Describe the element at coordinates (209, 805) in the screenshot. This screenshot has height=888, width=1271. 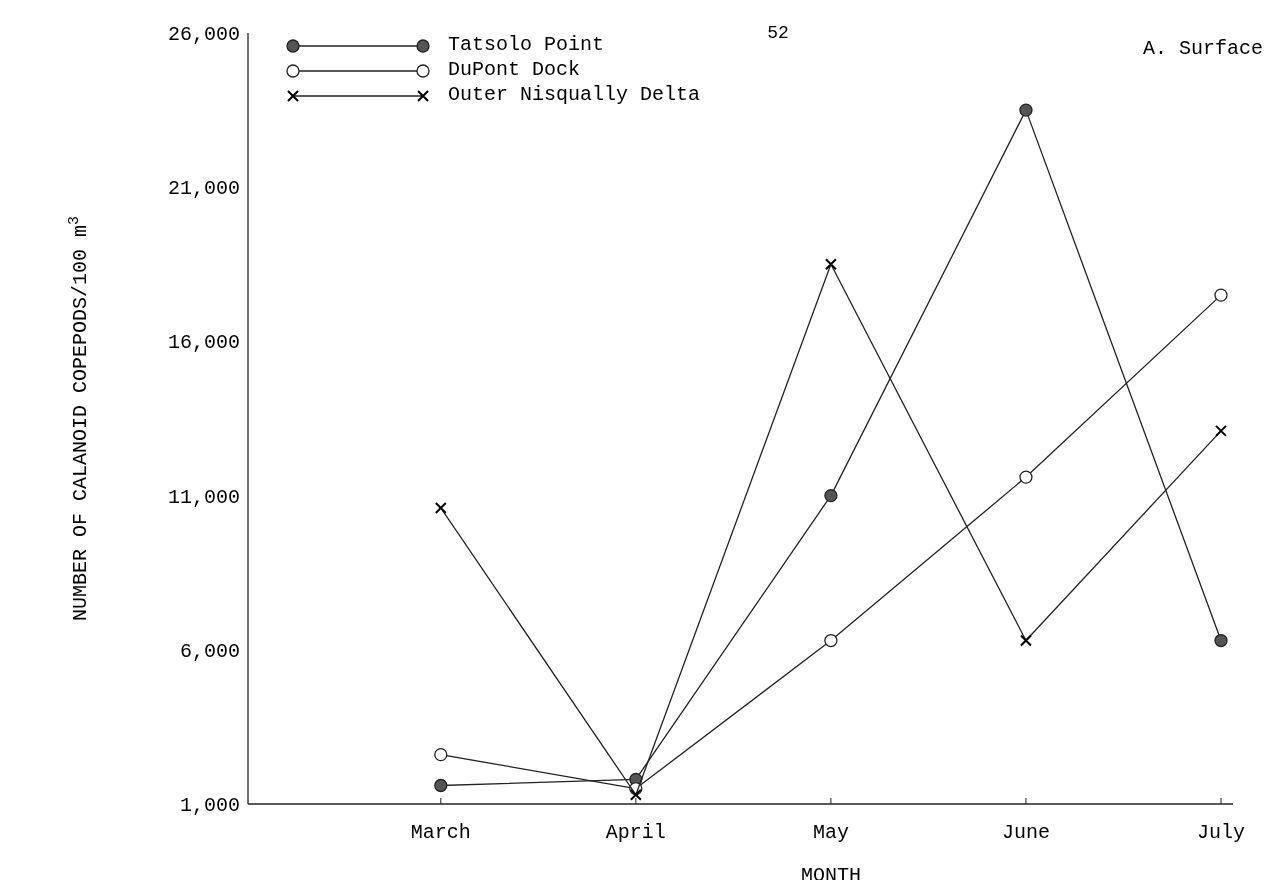
I see `y-tick-label: 1,000` at that location.